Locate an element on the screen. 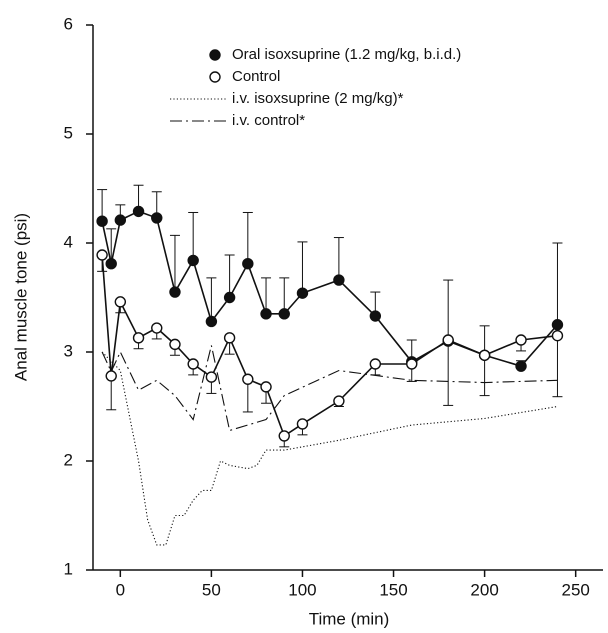 This screenshot has width=608, height=633. y-tick-label: 3 is located at coordinates (68, 350).